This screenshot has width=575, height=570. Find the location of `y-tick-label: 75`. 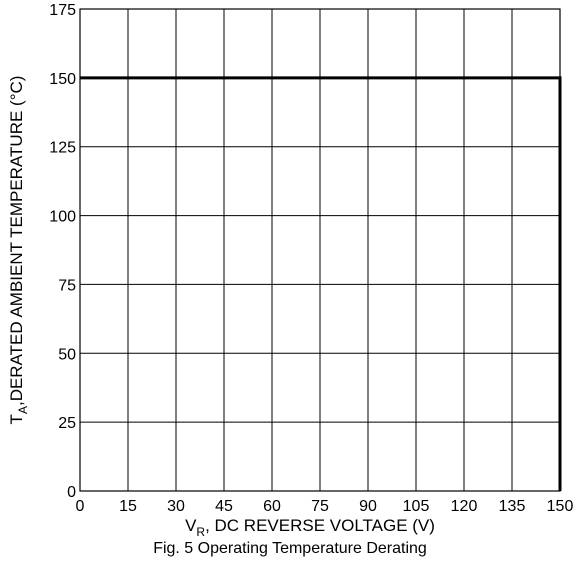

y-tick-label: 75 is located at coordinates (67, 285).